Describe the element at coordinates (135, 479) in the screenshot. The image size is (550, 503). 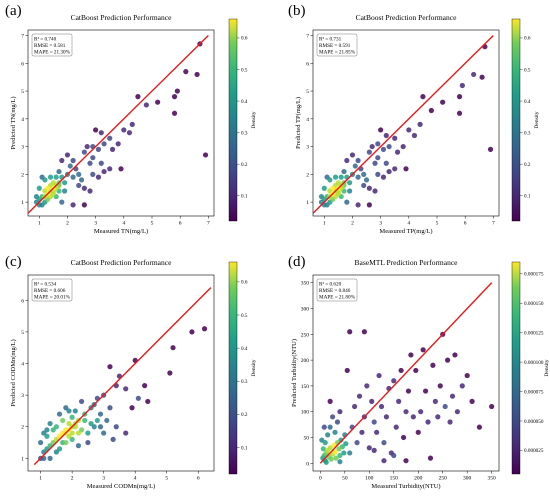
I see `x-tick-label: 4` at that location.